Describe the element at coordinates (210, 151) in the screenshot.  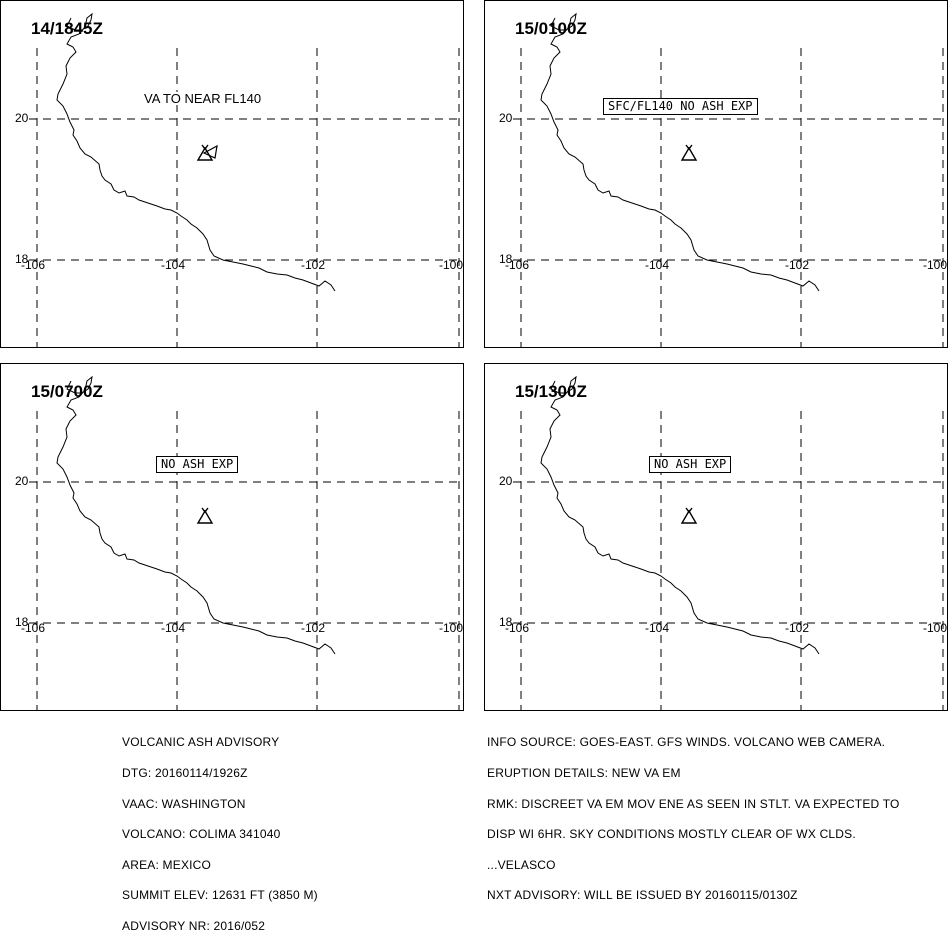
I see `ash-area-polygon` at that location.